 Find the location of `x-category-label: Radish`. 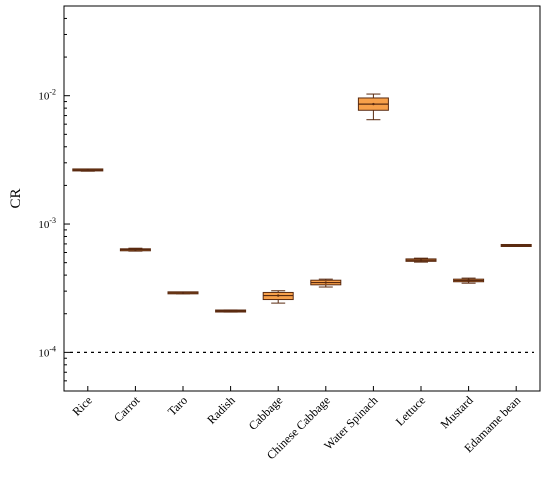

x-category-label: Radish is located at coordinates (220, 409).